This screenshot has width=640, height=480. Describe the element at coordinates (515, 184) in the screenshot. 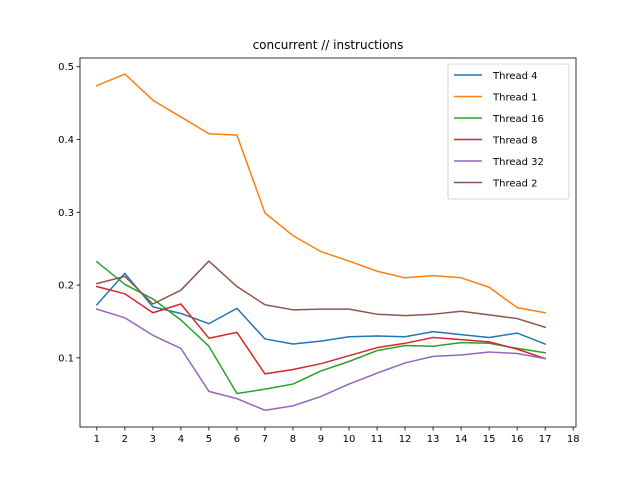

I see `legend-label: Thread 2` at that location.